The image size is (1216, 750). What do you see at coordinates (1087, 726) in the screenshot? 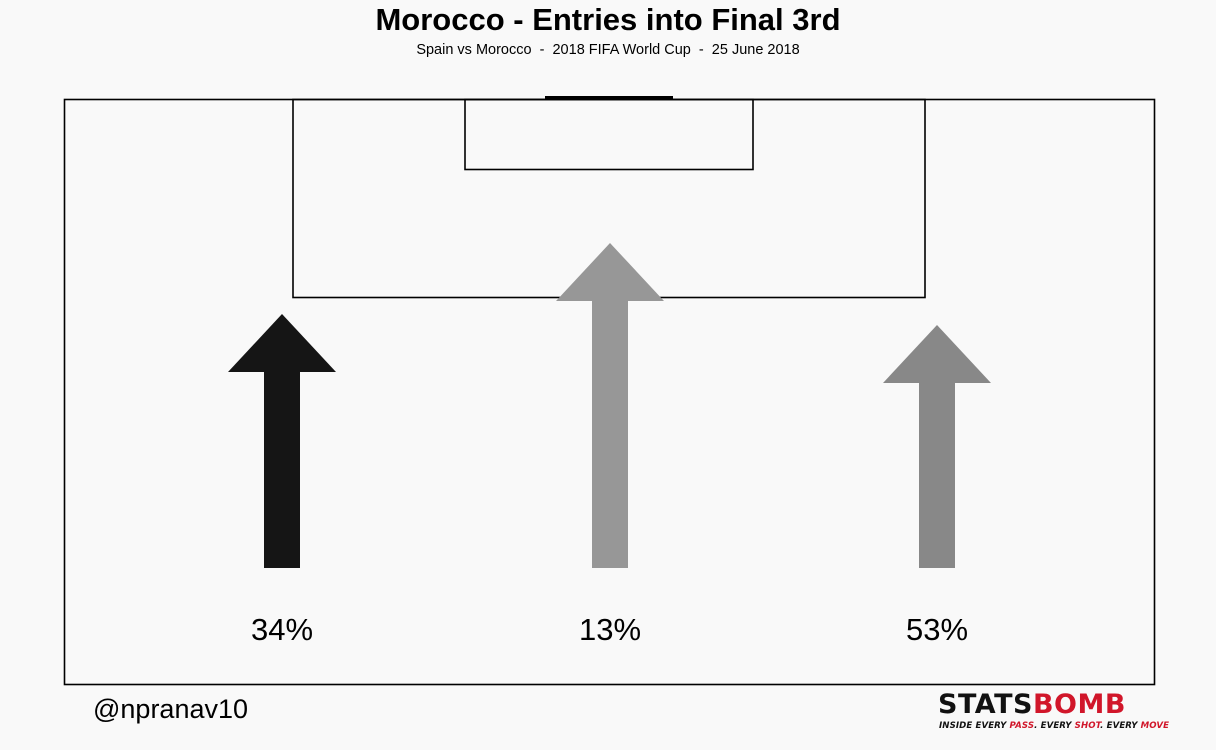
I see `tagline-part: SHOT` at bounding box center [1087, 726].